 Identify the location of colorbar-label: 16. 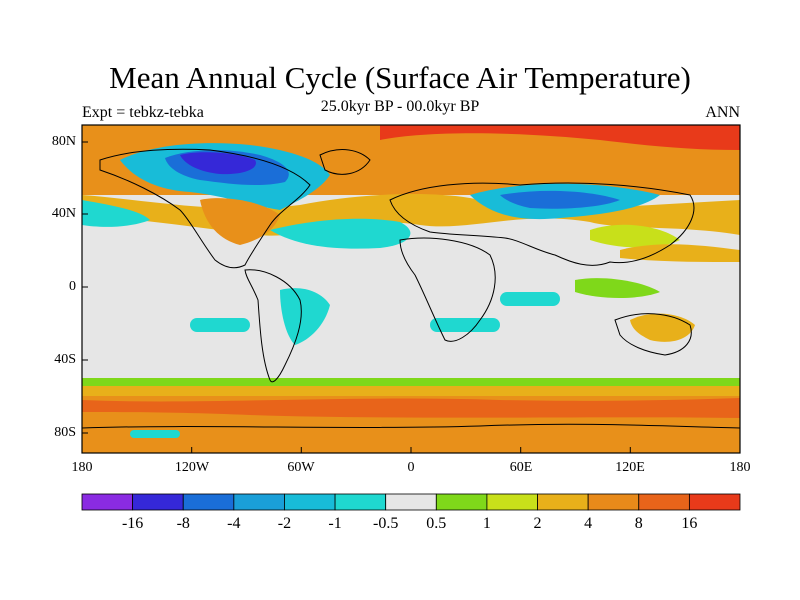
(689, 523).